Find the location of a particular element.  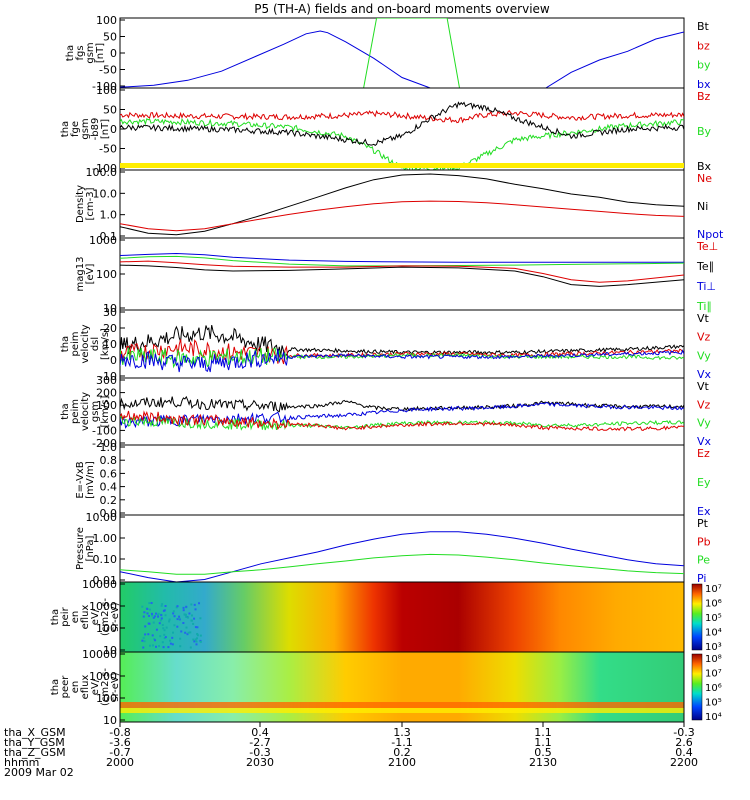

y-tick-label: 1000 is located at coordinates (103, 676).